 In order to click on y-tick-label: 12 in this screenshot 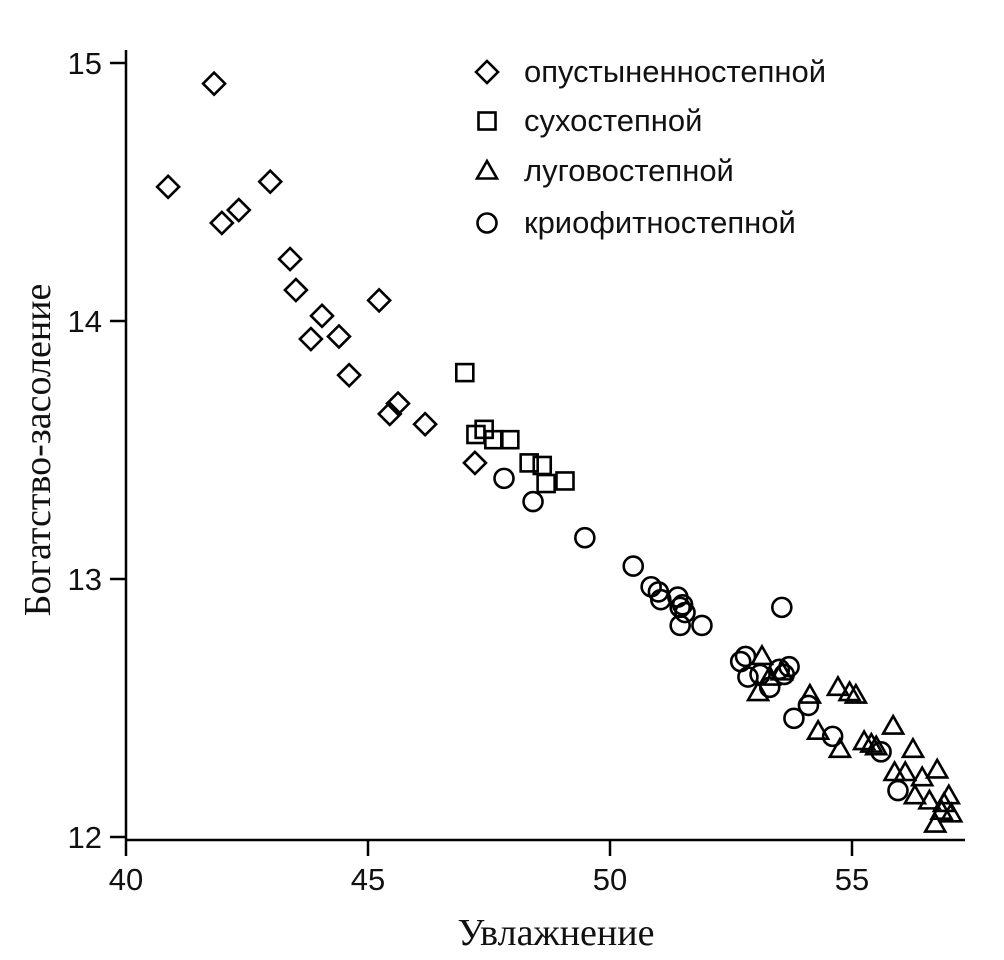, I will do `click(85, 837)`.